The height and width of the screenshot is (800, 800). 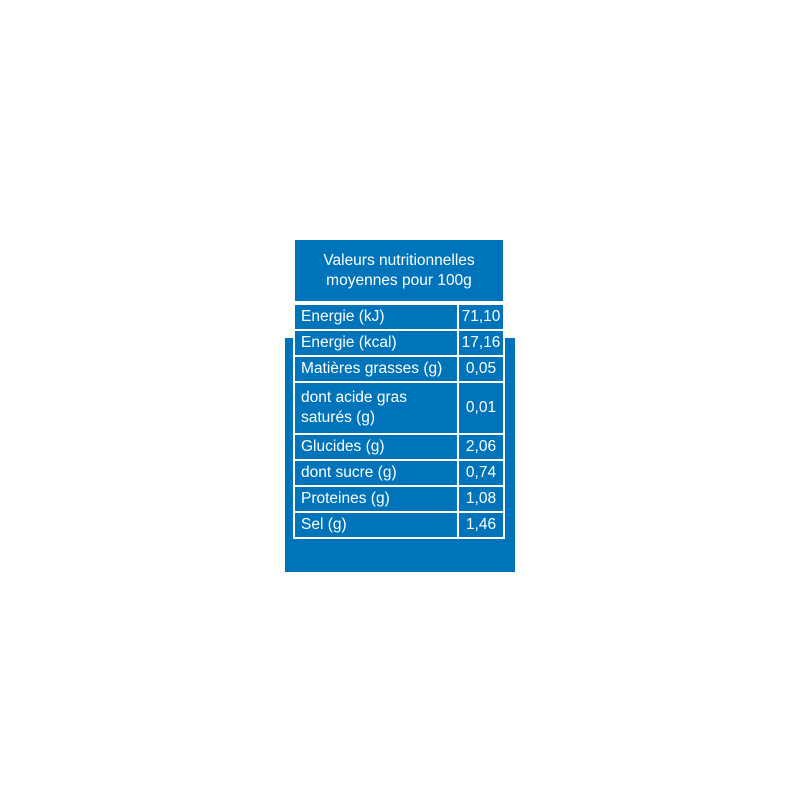 I want to click on header-line-1: Valeurs nutritionnelles, so click(x=399, y=260).